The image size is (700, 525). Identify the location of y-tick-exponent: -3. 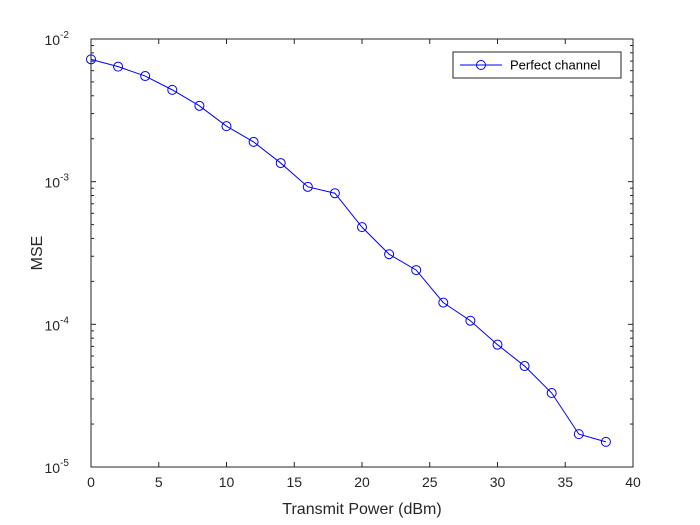
(64, 178).